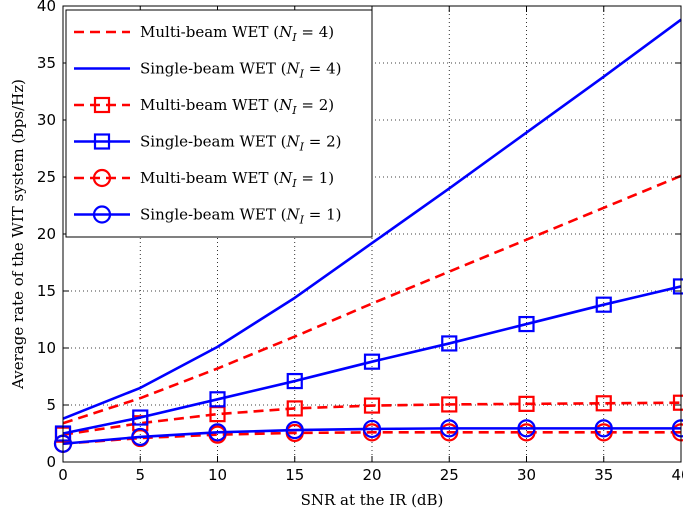 The image size is (683, 515). What do you see at coordinates (140, 475) in the screenshot?
I see `x-tick-label: 5` at bounding box center [140, 475].